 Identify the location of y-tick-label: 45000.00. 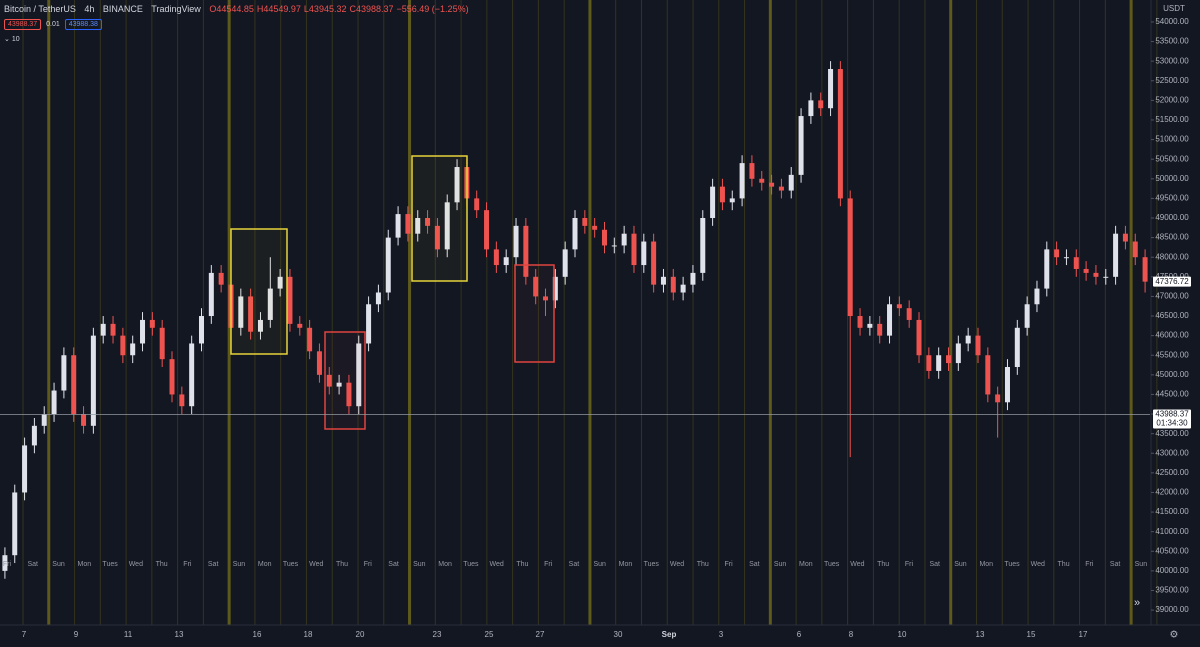
(1172, 374).